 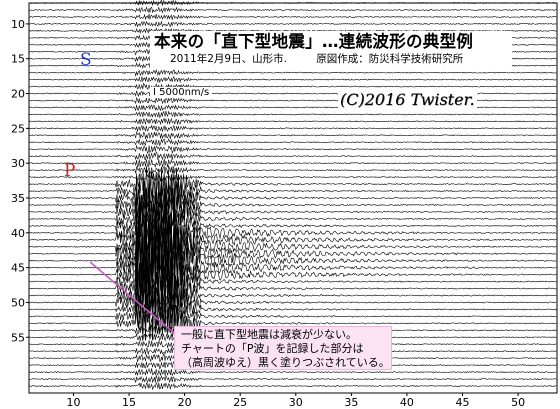 What do you see at coordinates (351, 402) in the screenshot?
I see `x-tick-label: 35` at bounding box center [351, 402].